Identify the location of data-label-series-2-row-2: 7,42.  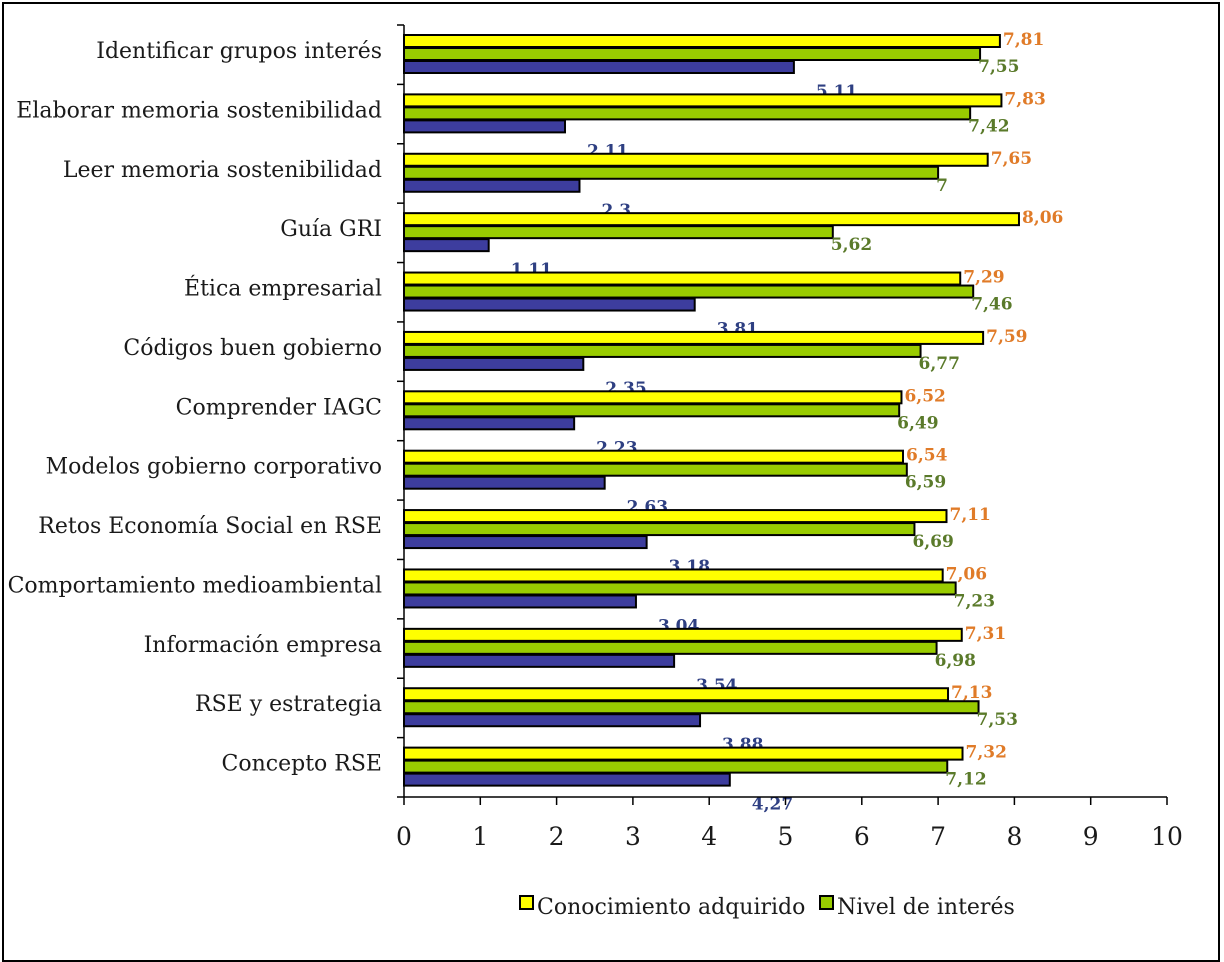
(988, 126).